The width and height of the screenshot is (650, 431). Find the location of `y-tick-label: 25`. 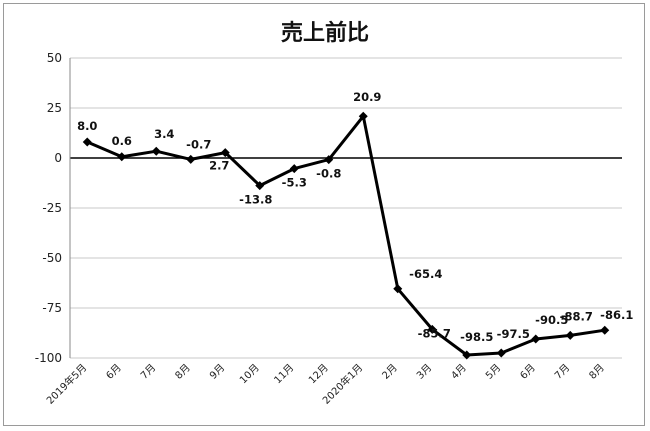

y-tick-label: 25 is located at coordinates (54, 108).